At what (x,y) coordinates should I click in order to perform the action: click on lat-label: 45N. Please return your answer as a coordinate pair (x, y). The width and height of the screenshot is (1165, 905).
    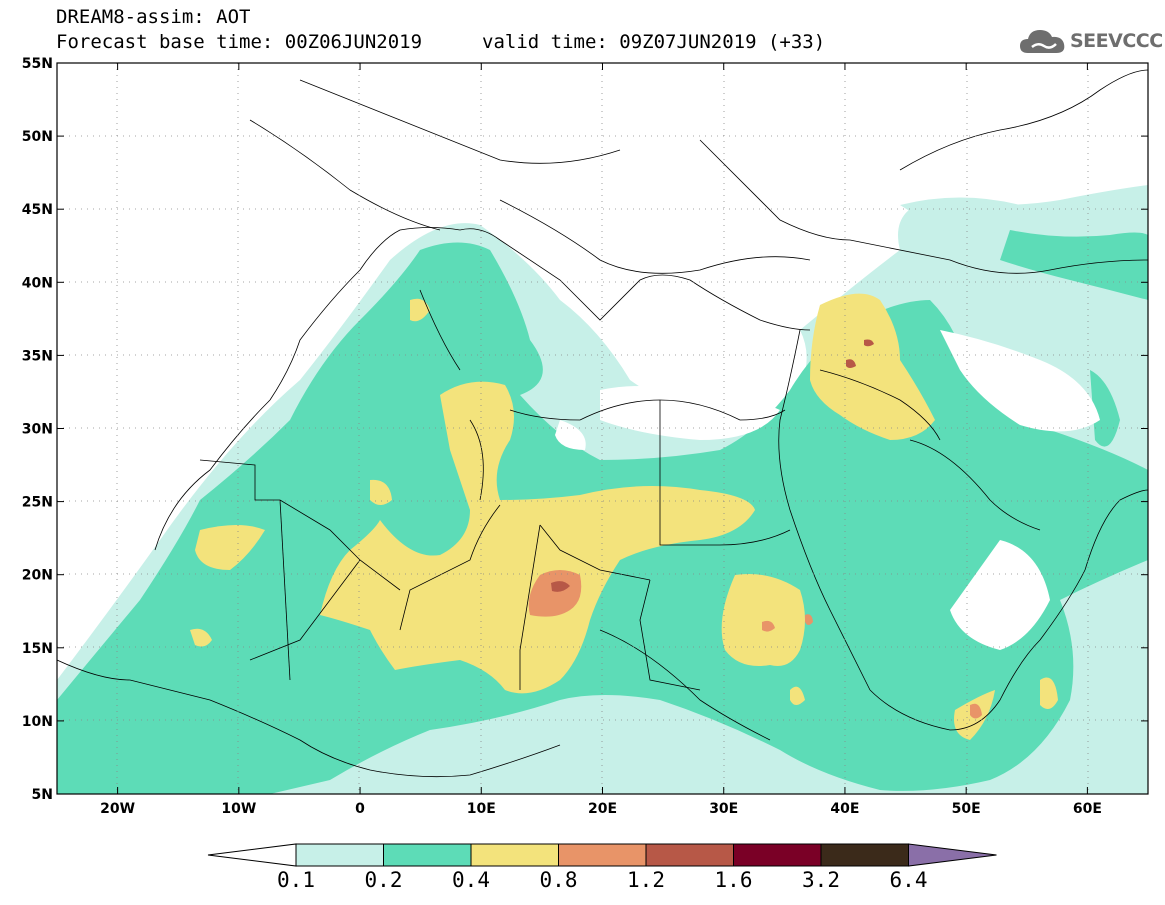
    Looking at the image, I should click on (37, 210).